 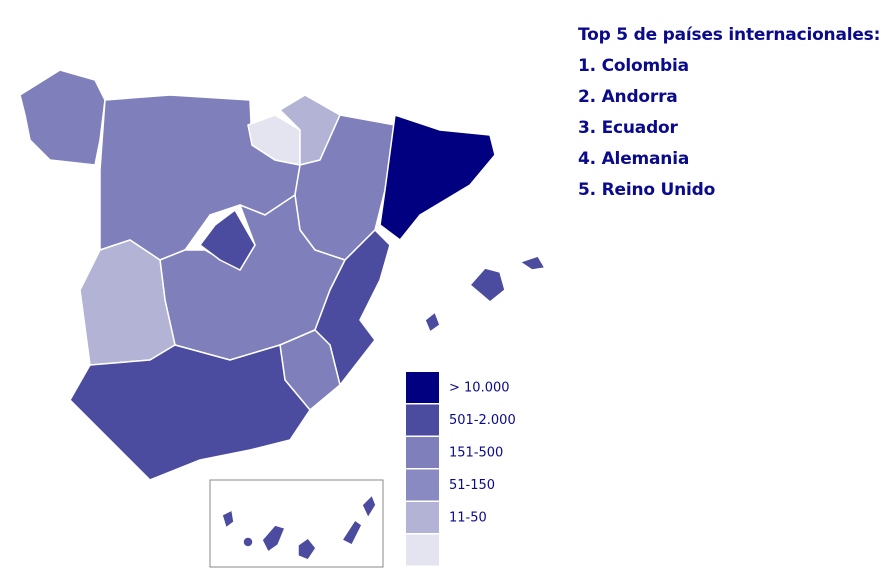 What do you see at coordinates (461, 469) in the screenshot?
I see `legend: > 10.000 501-2.000 151-500 51-150 11-50` at bounding box center [461, 469].